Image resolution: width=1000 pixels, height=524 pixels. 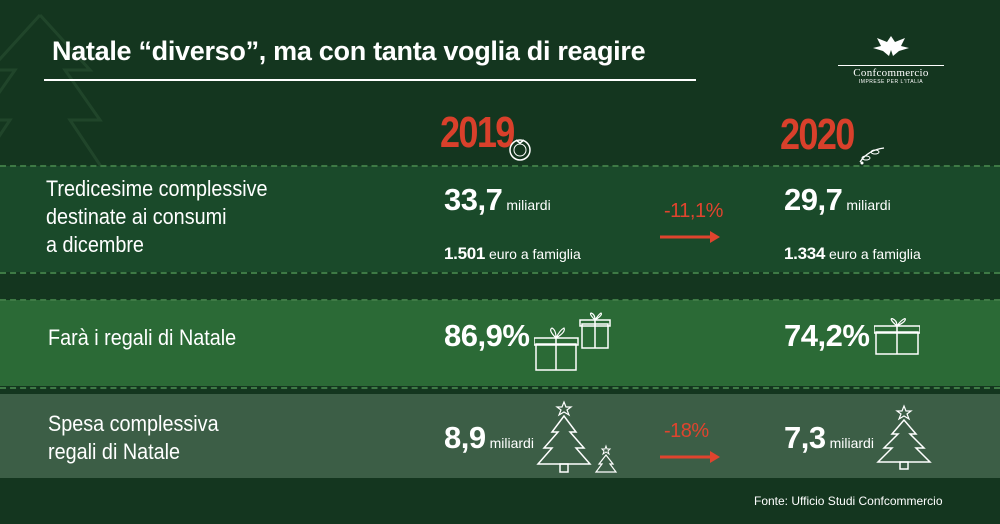 What do you see at coordinates (477, 132) in the screenshot?
I see `year-2019: 2019` at bounding box center [477, 132].